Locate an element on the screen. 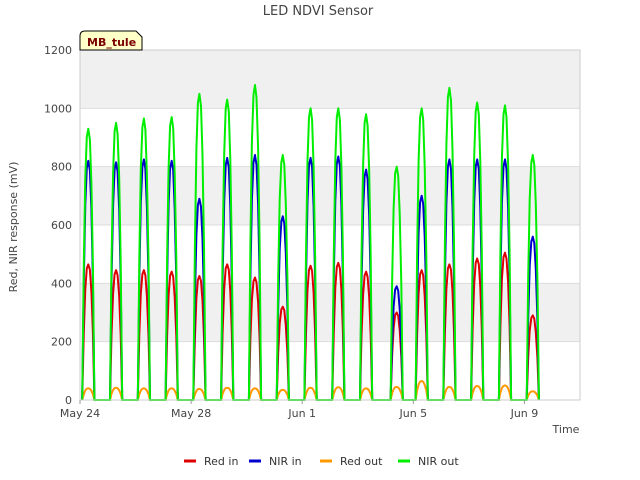 The image size is (640, 480). legend: Red in NIR in Red out NIR out is located at coordinates (321, 461).